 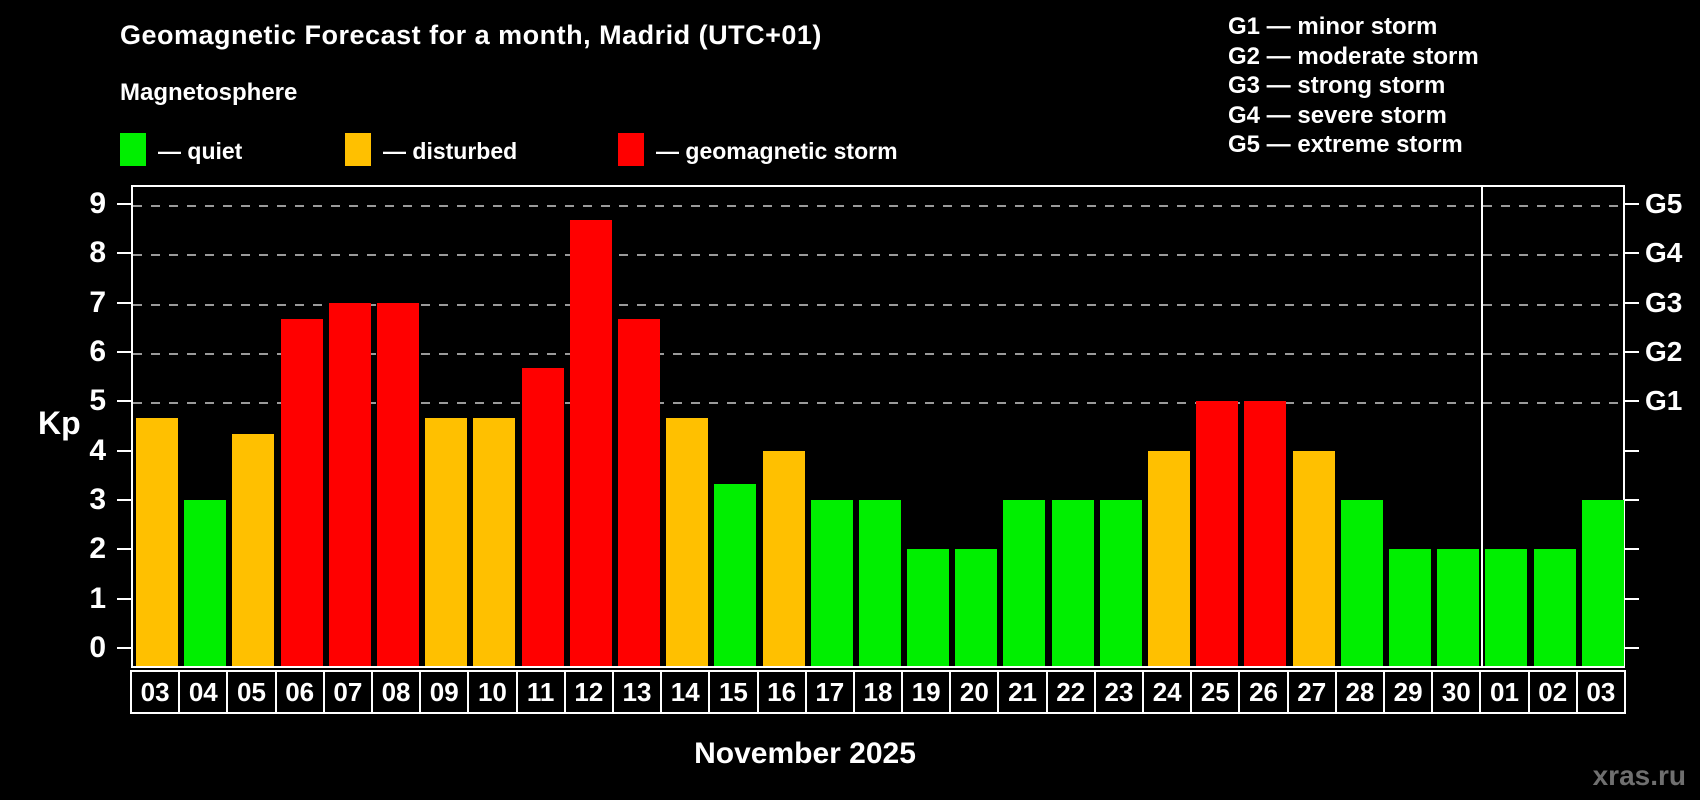 I want to click on right-tick-kp0, so click(x=1632, y=648).